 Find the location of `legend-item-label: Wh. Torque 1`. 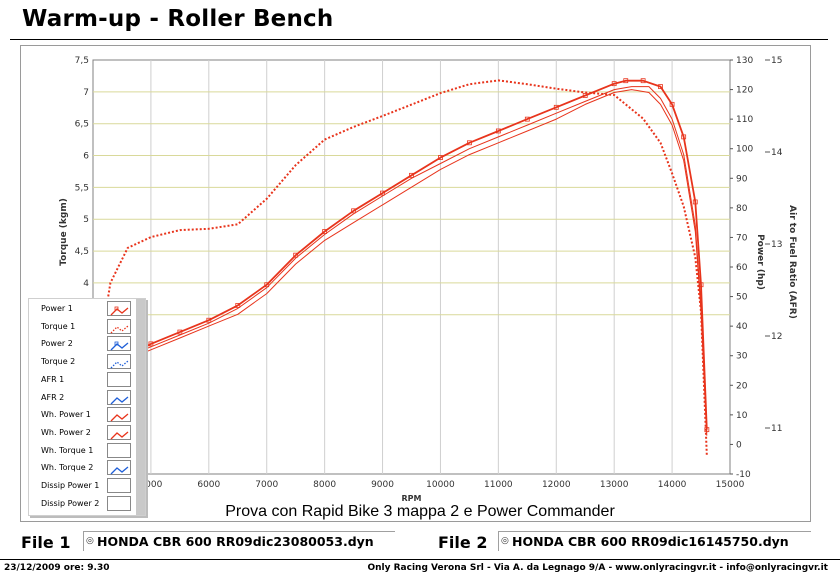

legend-item-label: Wh. Torque 1 is located at coordinates (67, 450).